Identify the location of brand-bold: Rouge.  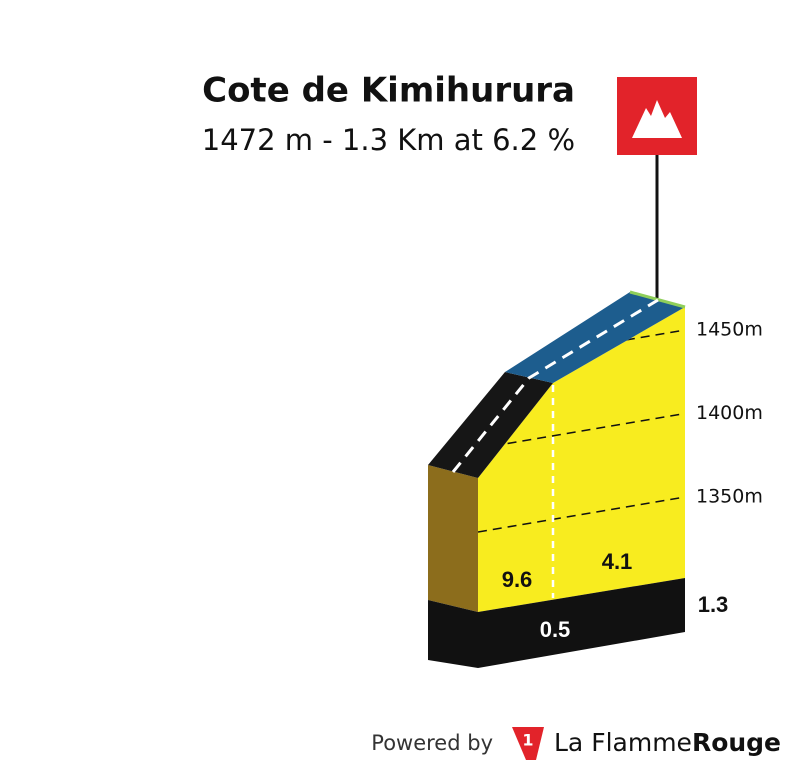
(736, 742).